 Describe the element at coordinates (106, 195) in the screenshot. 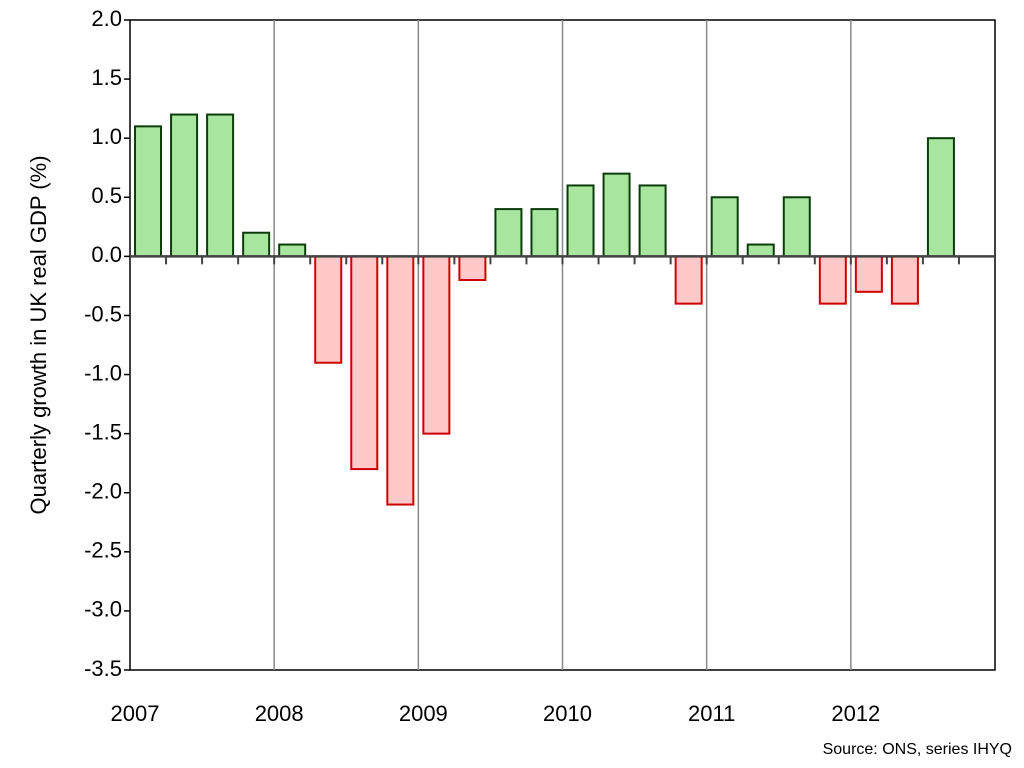

I see `y-tick-label: 0.5` at that location.